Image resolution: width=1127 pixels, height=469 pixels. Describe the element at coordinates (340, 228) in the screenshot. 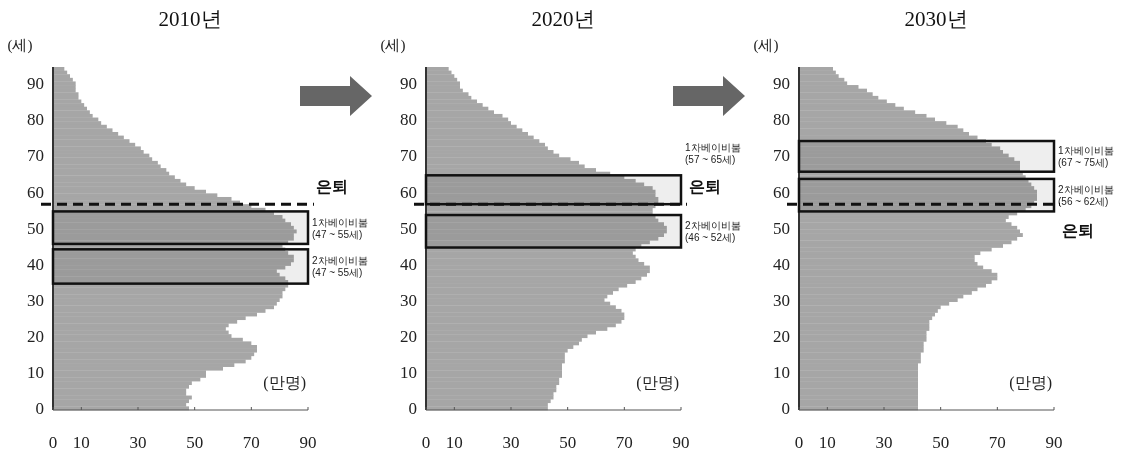

I see `band-label: 1차베이비붐 (47 ~ 55세)` at that location.